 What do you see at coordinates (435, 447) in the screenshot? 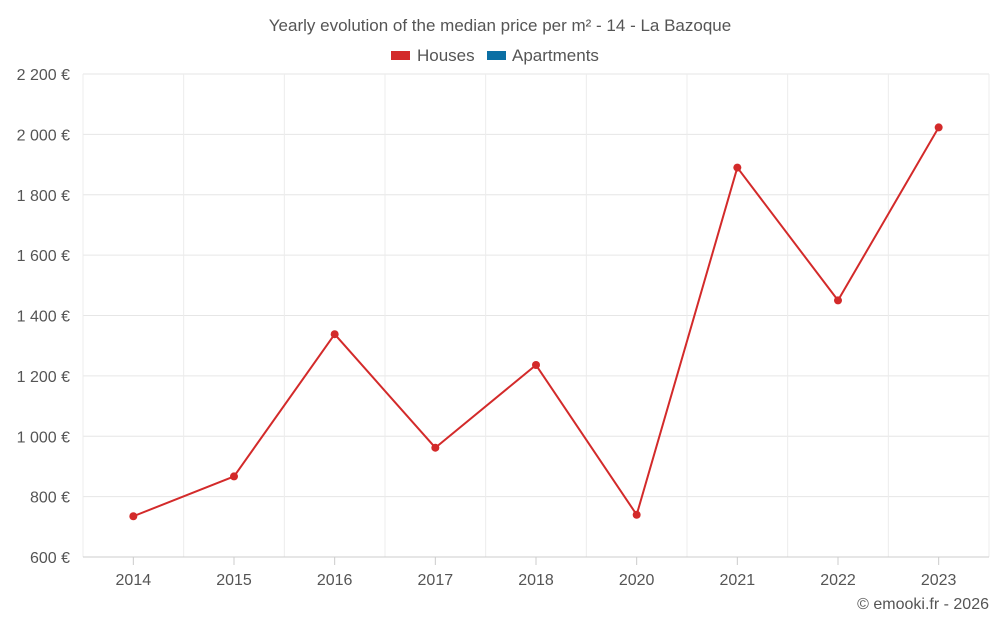
I see `data-point-houses-2017` at bounding box center [435, 447].